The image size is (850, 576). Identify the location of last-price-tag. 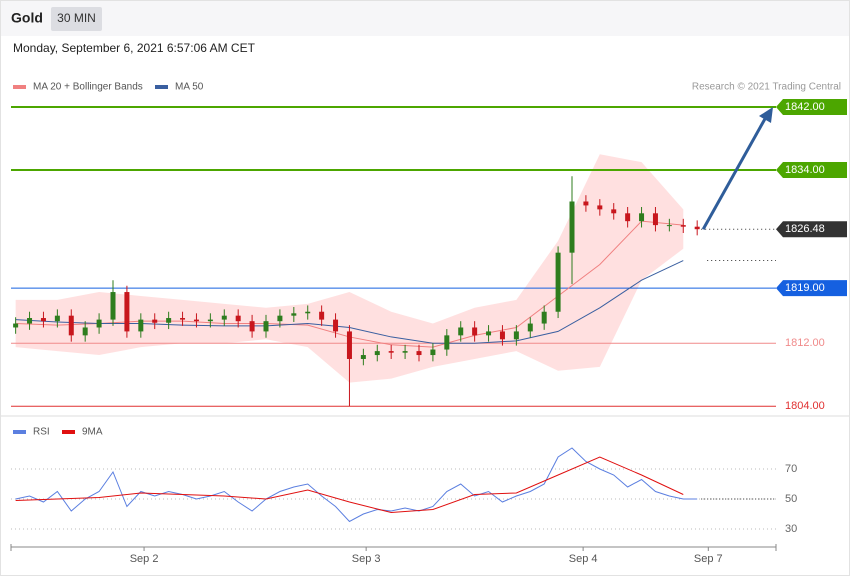
(811, 229).